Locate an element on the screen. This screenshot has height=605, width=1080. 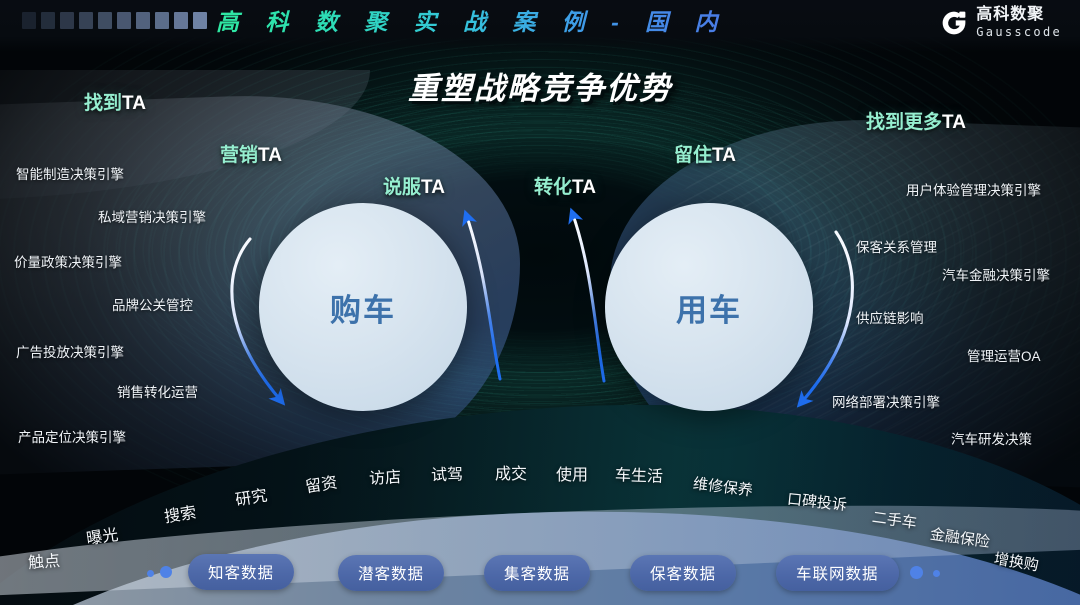
journey-stage-label: 车生活 is located at coordinates (639, 476).